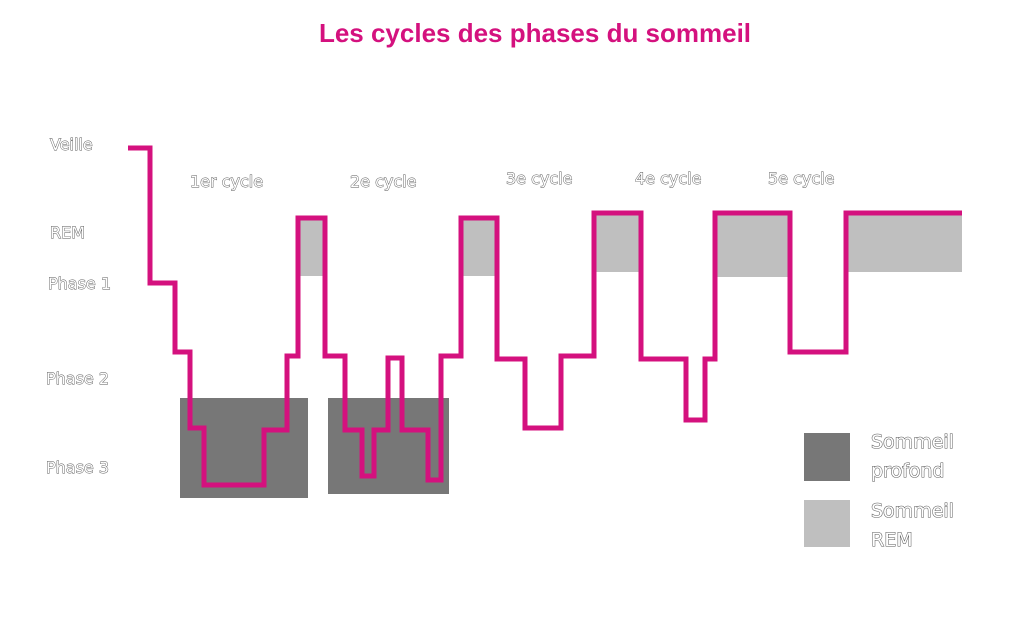 This screenshot has height=624, width=1028. Describe the element at coordinates (668, 178) in the screenshot. I see `cycle-label-4: 4e cycle` at that location.